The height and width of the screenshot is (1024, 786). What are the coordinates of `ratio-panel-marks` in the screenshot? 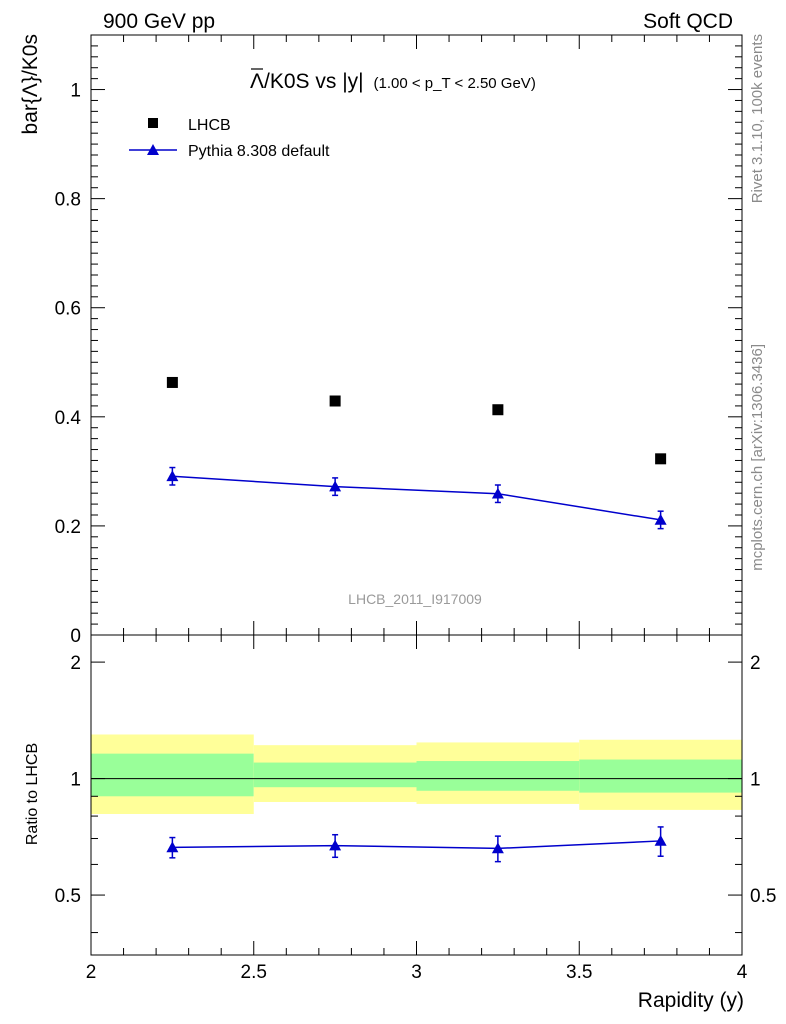 It's located at (416, 844).